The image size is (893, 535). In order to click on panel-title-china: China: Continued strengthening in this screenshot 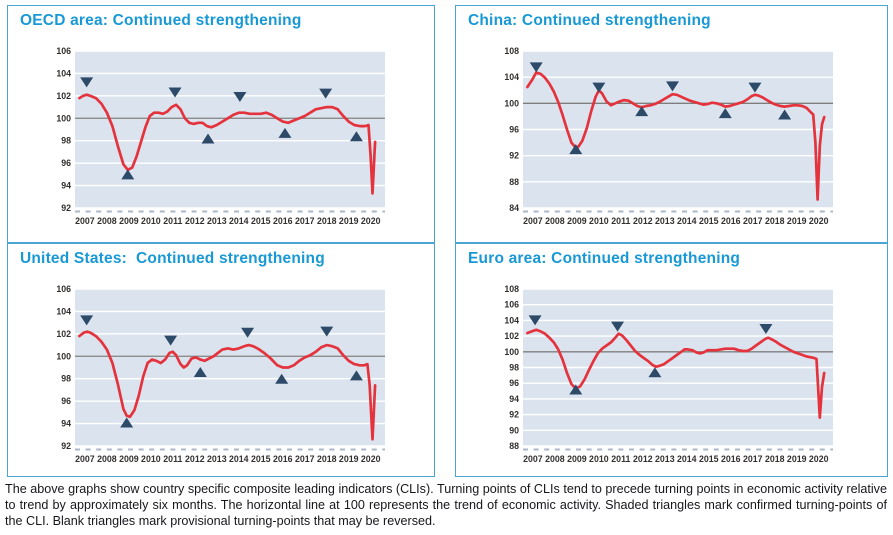, I will do `click(589, 20)`.